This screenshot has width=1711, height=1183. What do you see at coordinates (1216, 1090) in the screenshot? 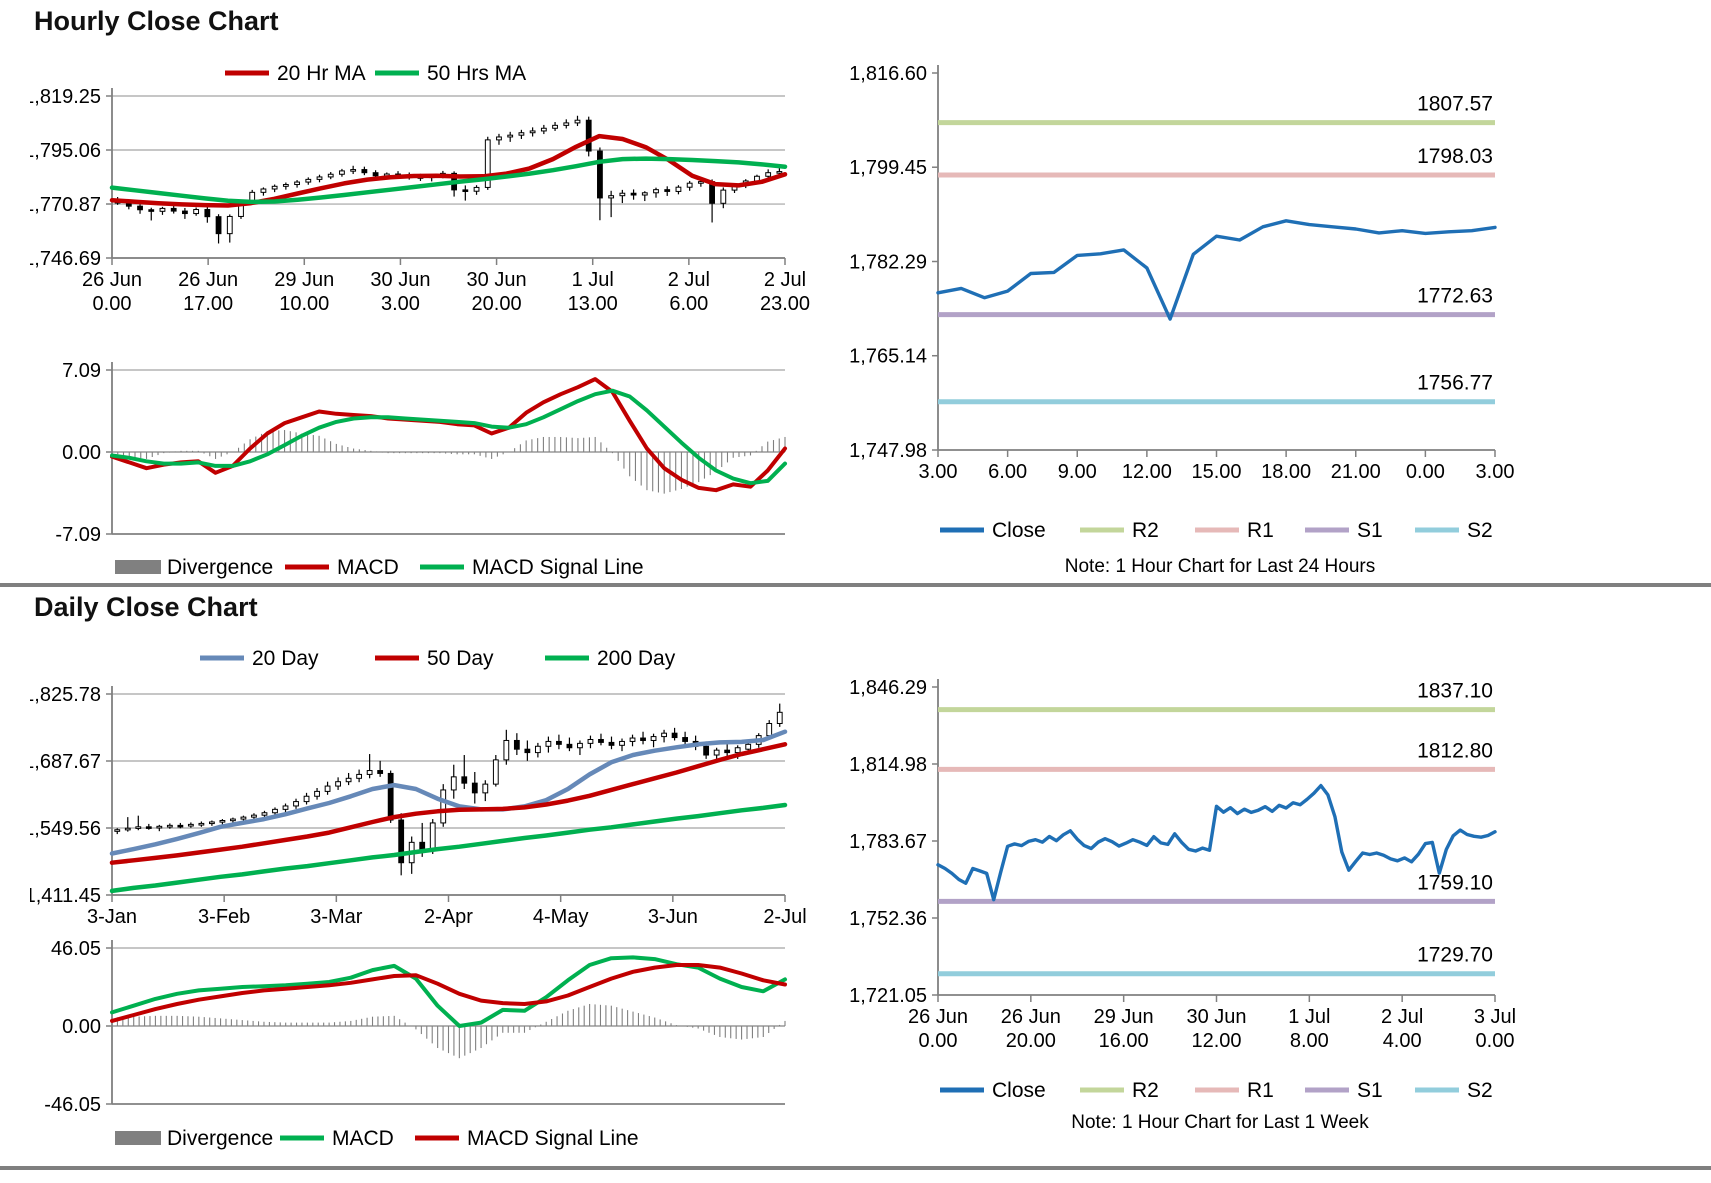
I see `daily-pivot-svg-legend: Close R2 R1 S1 S2` at bounding box center [1216, 1090].